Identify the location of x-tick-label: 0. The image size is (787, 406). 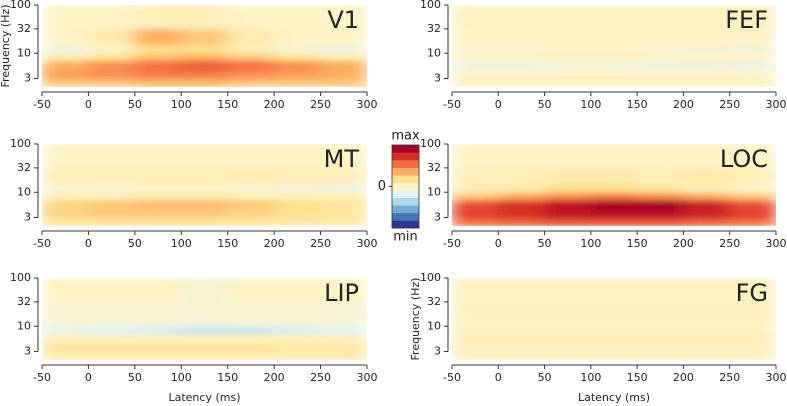
(498, 243).